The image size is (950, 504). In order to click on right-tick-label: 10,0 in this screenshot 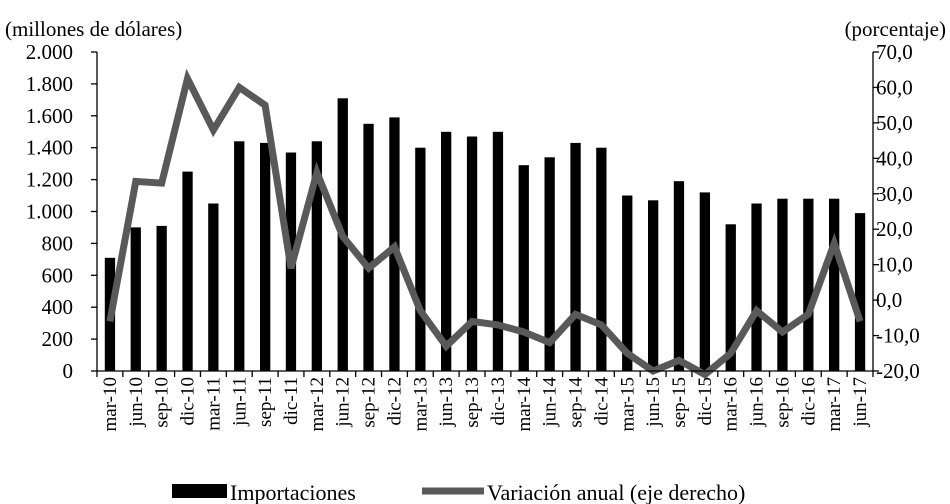, I will do `click(894, 265)`.